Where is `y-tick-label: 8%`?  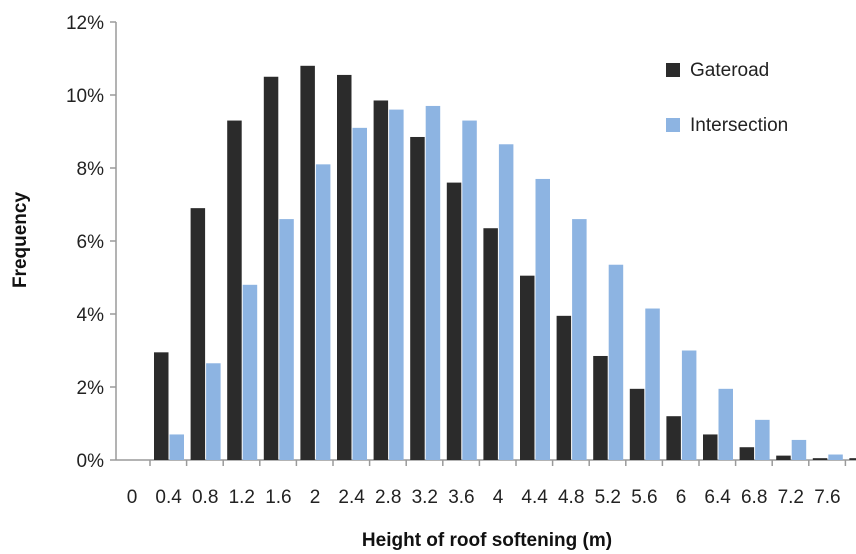 y-tick-label: 8% is located at coordinates (91, 169).